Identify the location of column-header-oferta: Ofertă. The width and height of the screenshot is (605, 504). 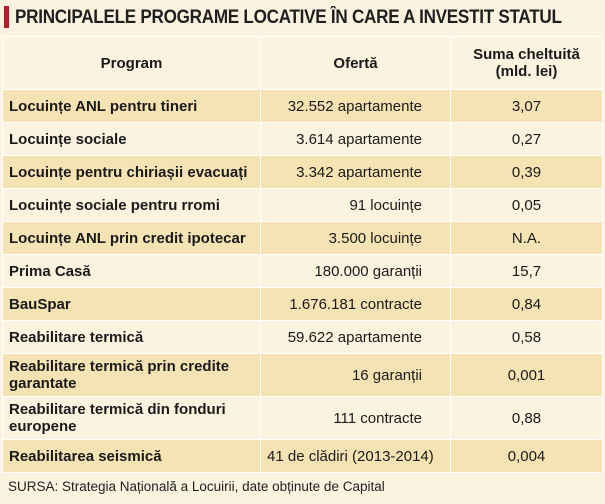
(355, 63).